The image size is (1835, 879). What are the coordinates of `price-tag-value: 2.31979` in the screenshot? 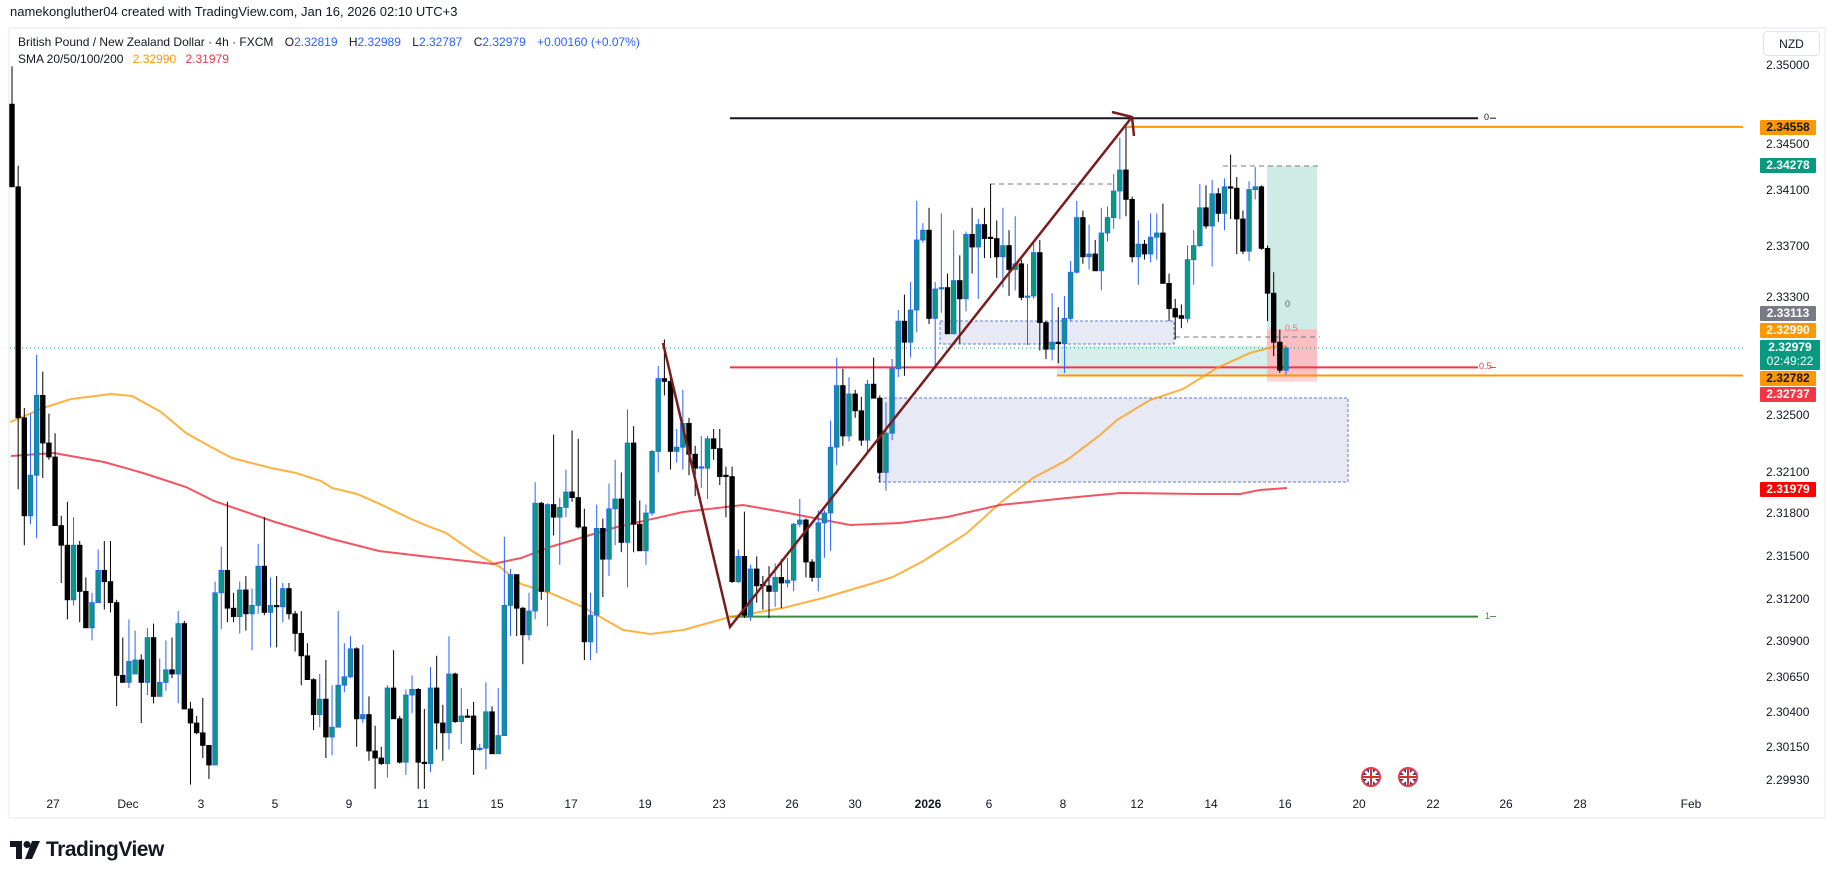 It's located at (1788, 489).